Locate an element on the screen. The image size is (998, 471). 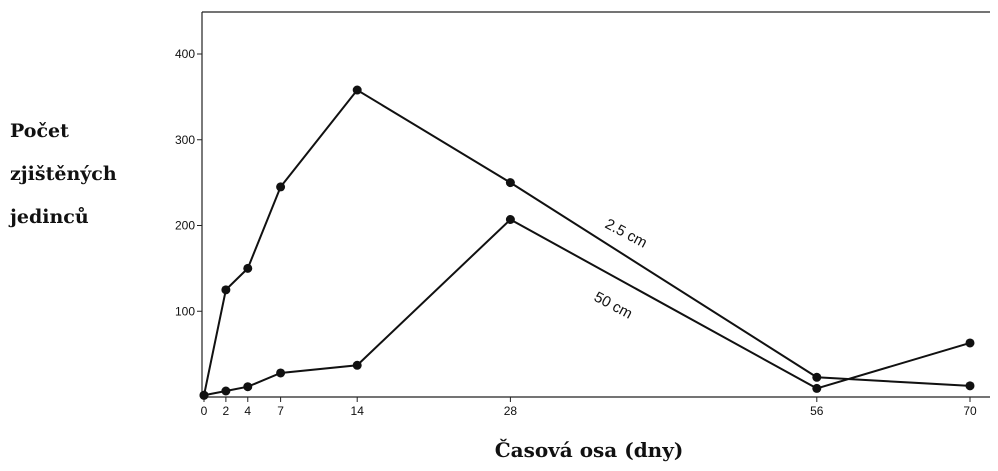
x-tick-label-7: 7 is located at coordinates (280, 411).